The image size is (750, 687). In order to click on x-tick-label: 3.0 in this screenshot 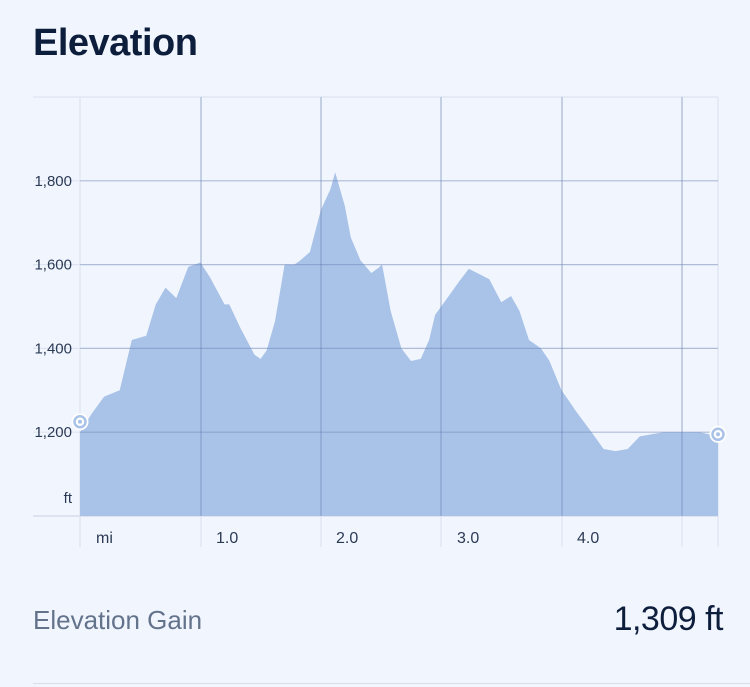, I will do `click(468, 538)`.